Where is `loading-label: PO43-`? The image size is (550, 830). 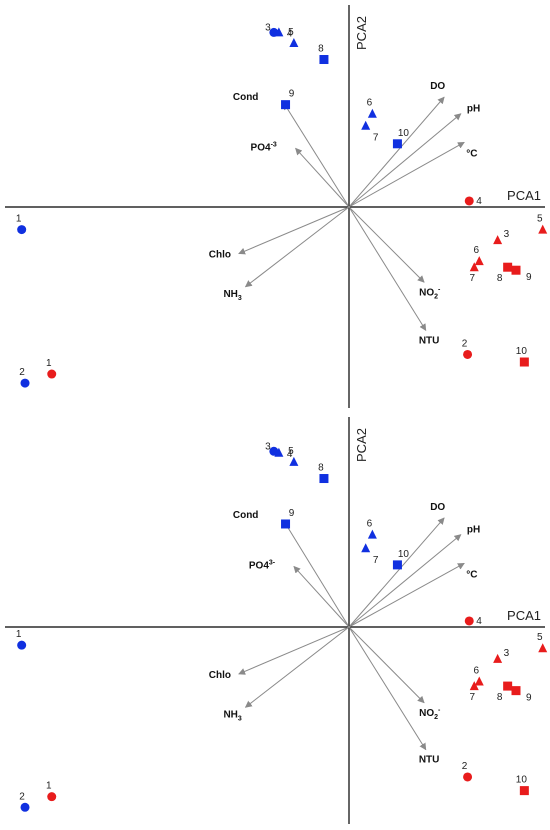
loading-label: PO43- is located at coordinates (262, 565).